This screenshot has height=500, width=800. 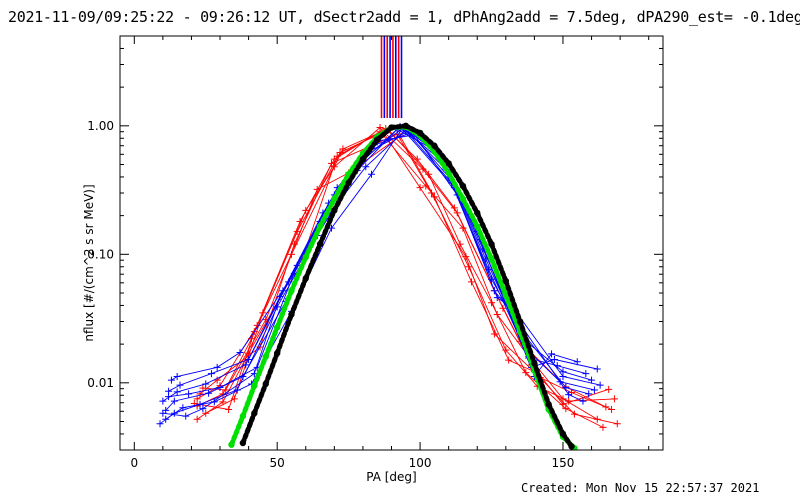 What do you see at coordinates (640, 488) in the screenshot?
I see `created-timestamp: Created: Mon Nov 15 22:57:37 2021` at bounding box center [640, 488].